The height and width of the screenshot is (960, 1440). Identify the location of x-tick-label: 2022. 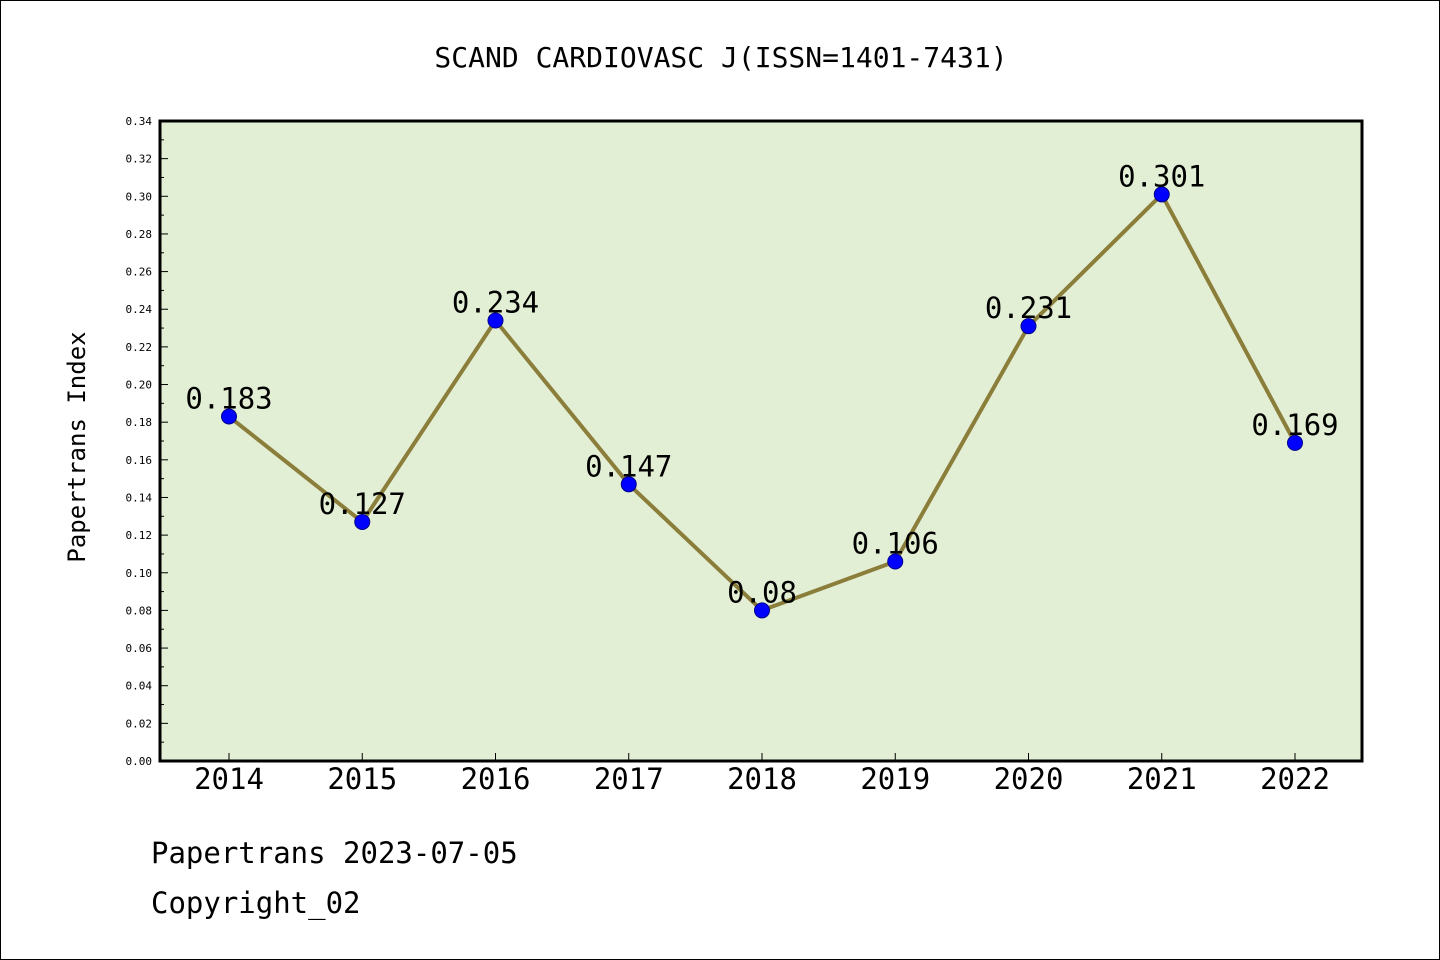
(1295, 779).